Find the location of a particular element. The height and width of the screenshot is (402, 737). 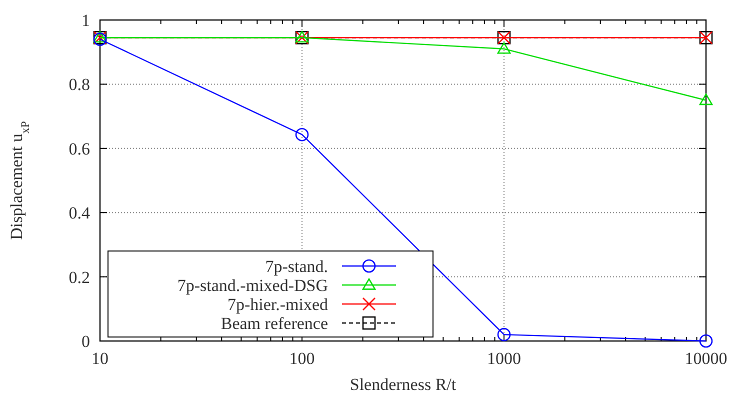

legend-label: 7p-stand. is located at coordinates (296, 266).